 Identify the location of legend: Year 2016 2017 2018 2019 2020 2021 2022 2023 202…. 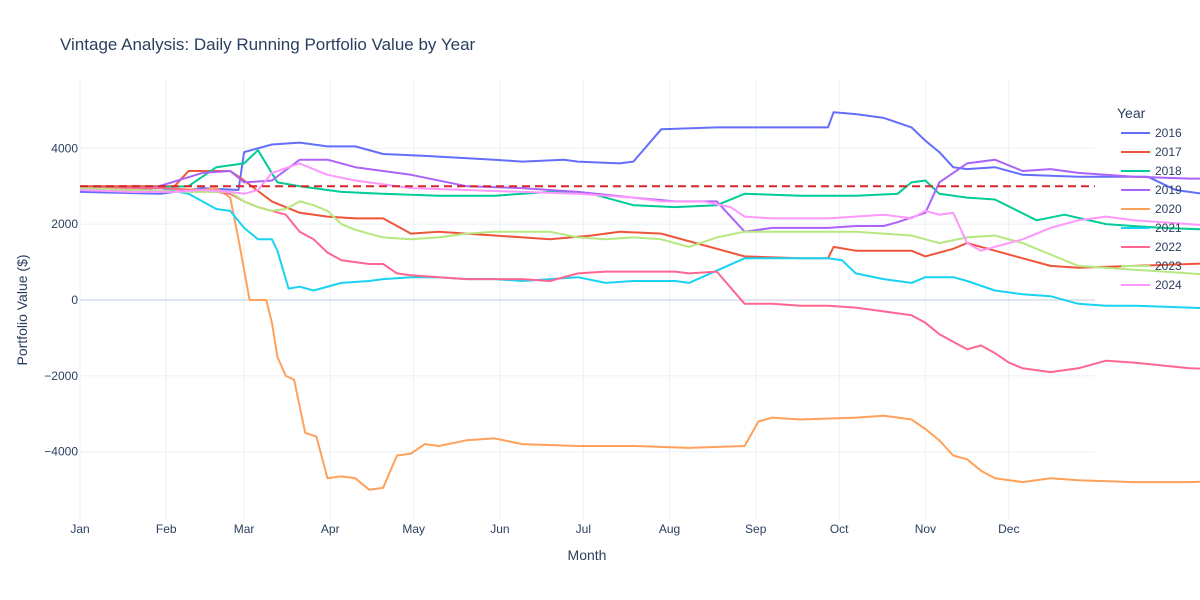
(1149, 198).